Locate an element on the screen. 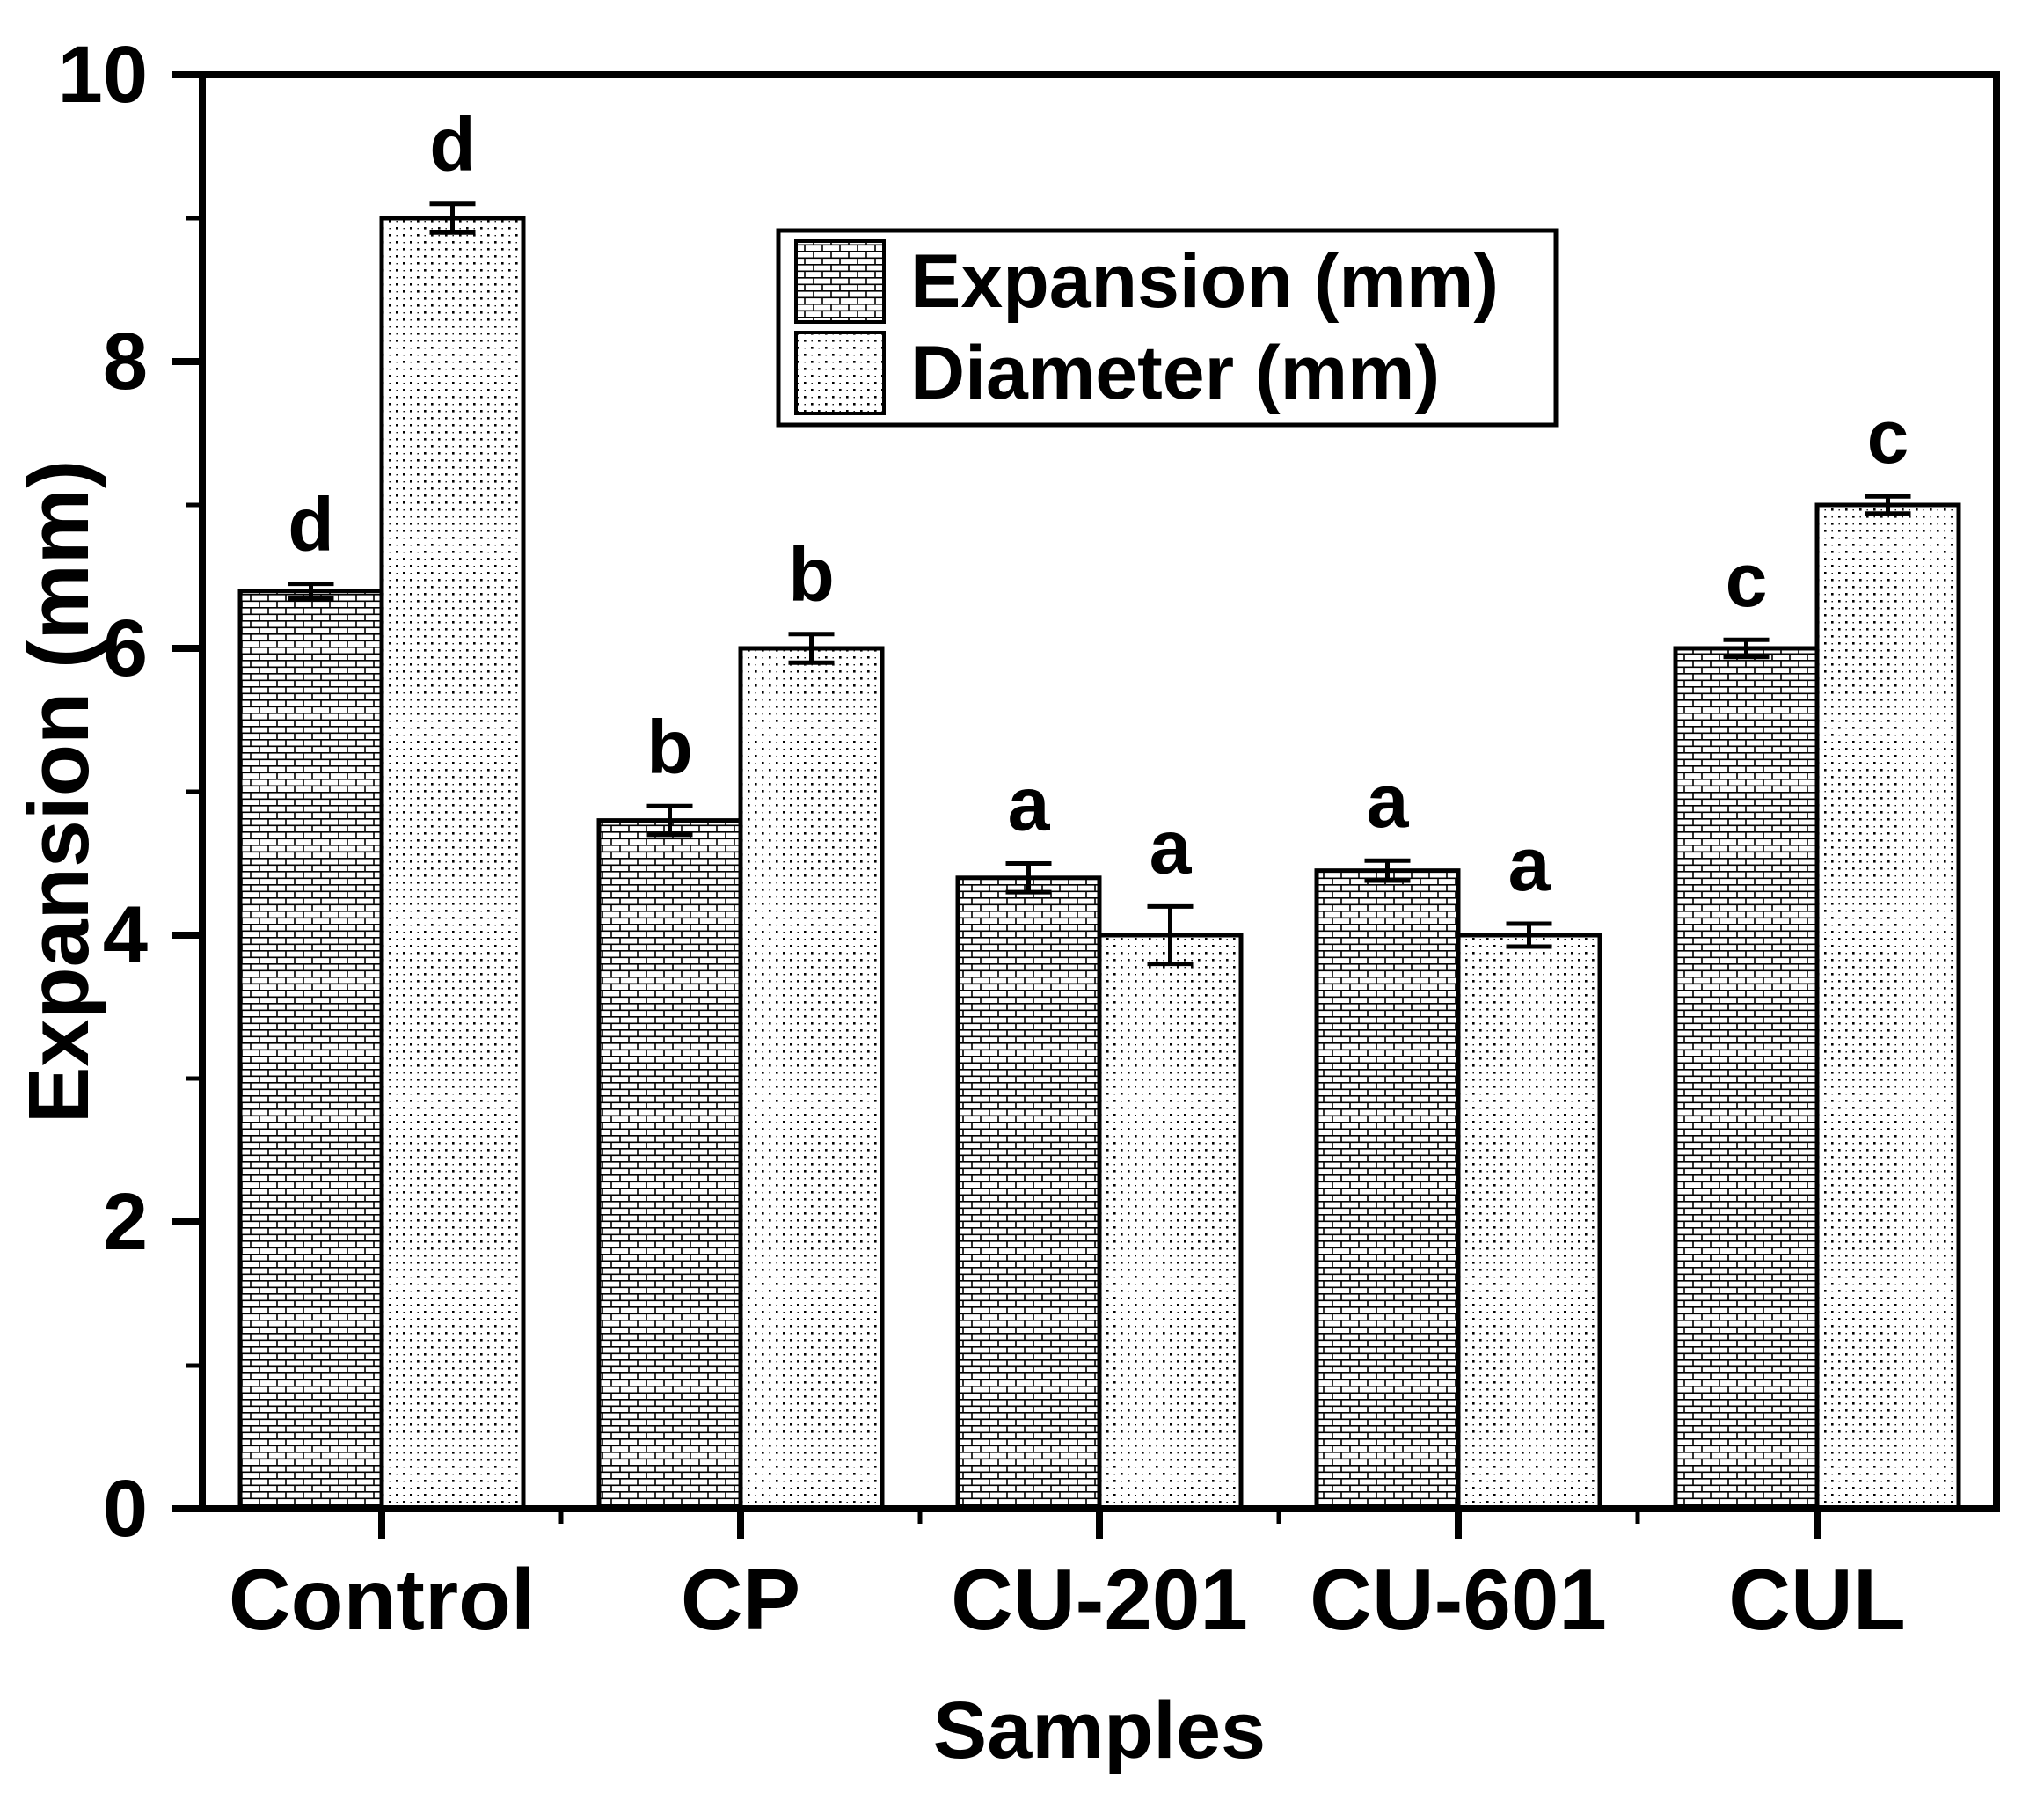 Image resolution: width=2044 pixels, height=1807 pixels. legend-swatch-expansion is located at coordinates (840, 282).